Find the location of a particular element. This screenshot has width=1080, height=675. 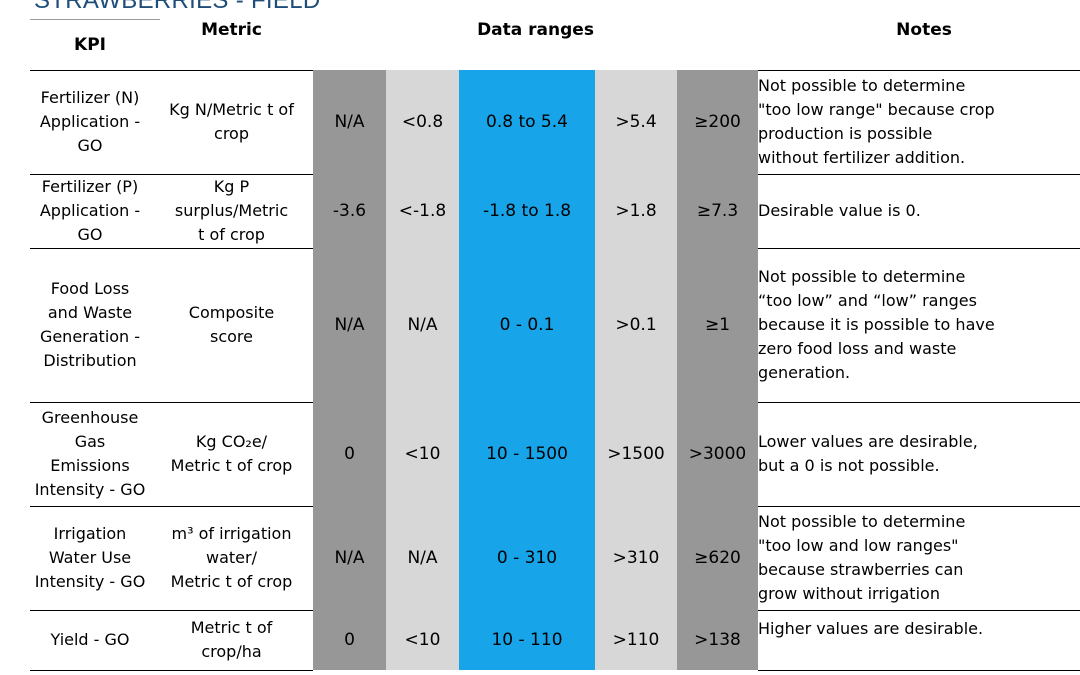

range-optimal-cell: 0.8 to 5.4 is located at coordinates (527, 122).